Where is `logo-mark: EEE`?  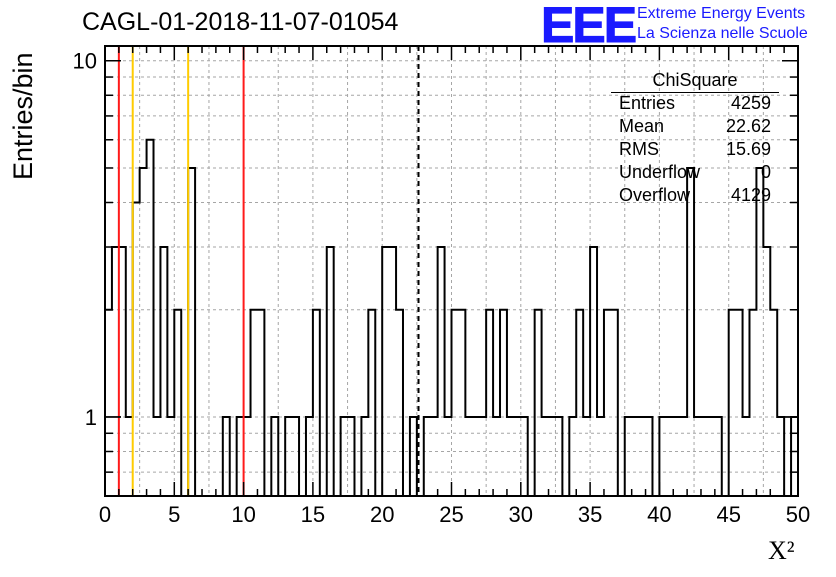 logo-mark: EEE is located at coordinates (588, 26).